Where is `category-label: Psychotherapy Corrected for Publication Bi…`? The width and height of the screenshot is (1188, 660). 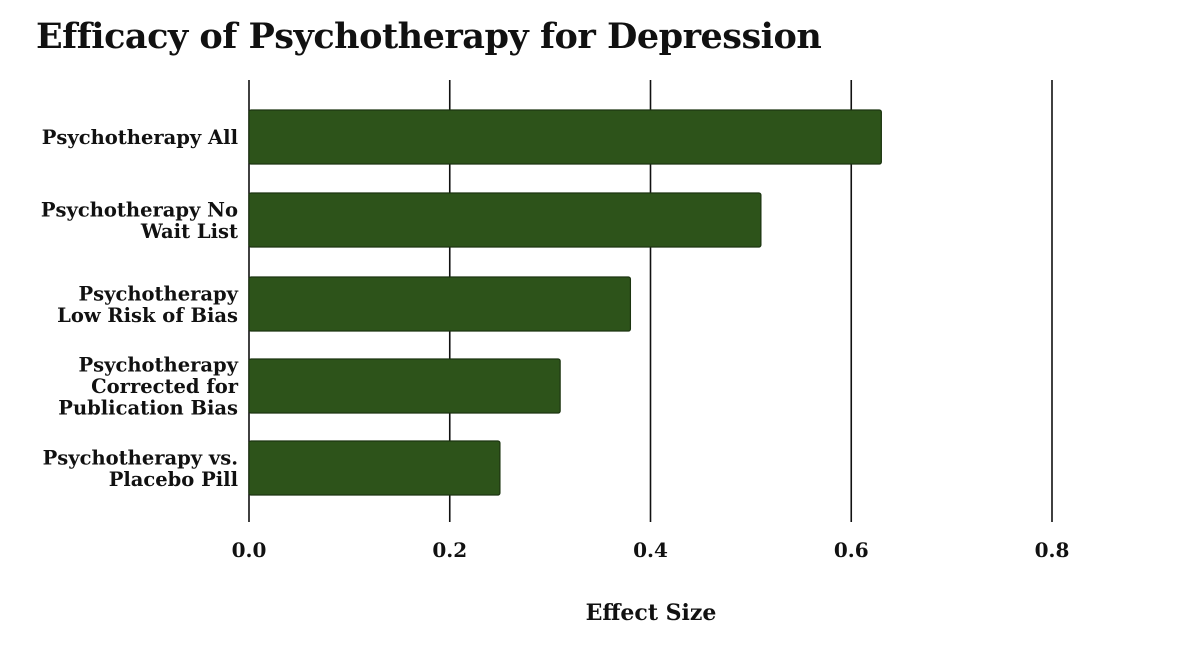 category-label: Psychotherapy Corrected for Publication Bi… is located at coordinates (148, 387).